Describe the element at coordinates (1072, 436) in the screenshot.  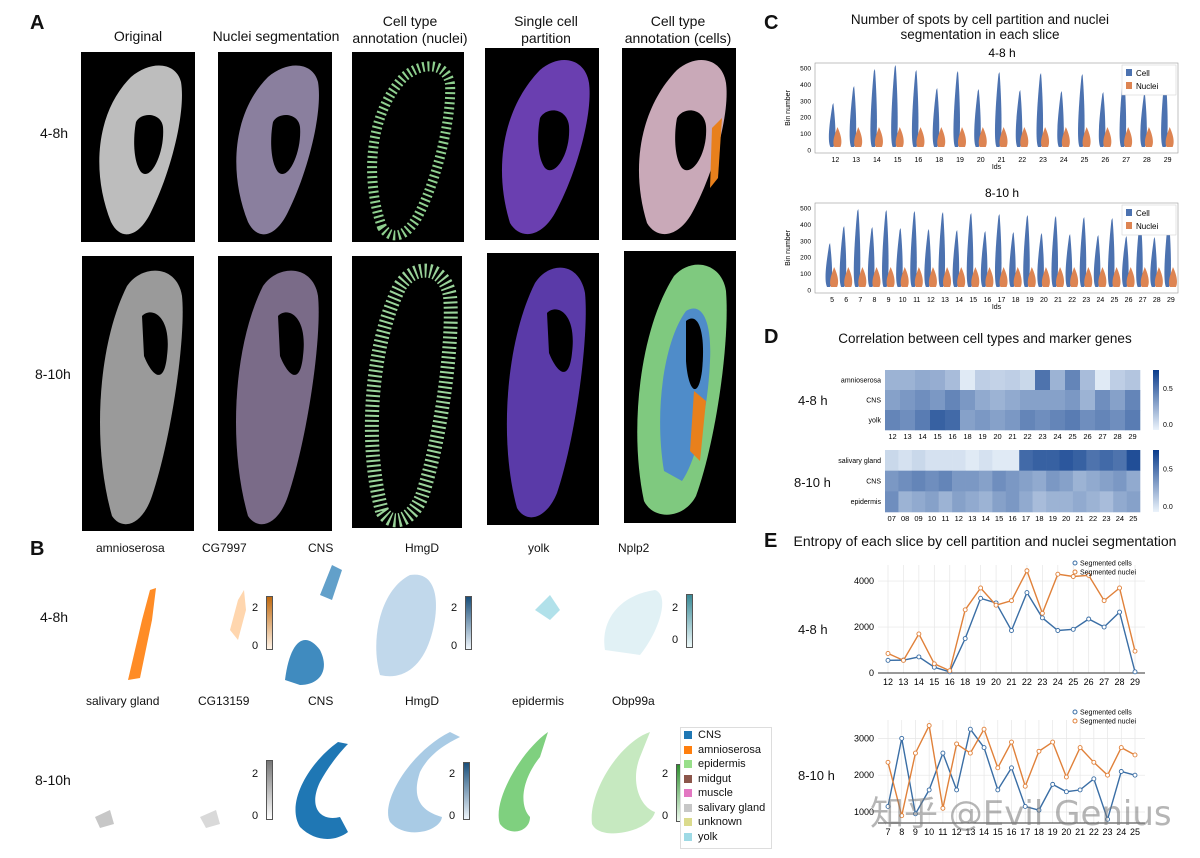
I see `d-xtick: 25` at that location.